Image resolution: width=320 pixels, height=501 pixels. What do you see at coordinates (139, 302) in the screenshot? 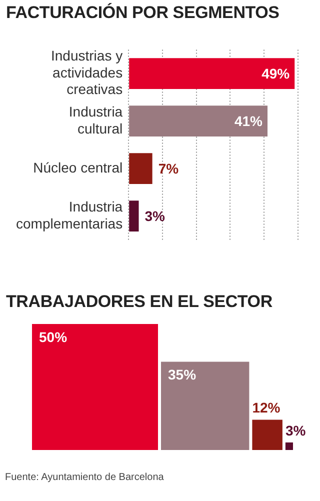
I see `text: TRABAJADORES EN EL SECTOR` at bounding box center [139, 302].